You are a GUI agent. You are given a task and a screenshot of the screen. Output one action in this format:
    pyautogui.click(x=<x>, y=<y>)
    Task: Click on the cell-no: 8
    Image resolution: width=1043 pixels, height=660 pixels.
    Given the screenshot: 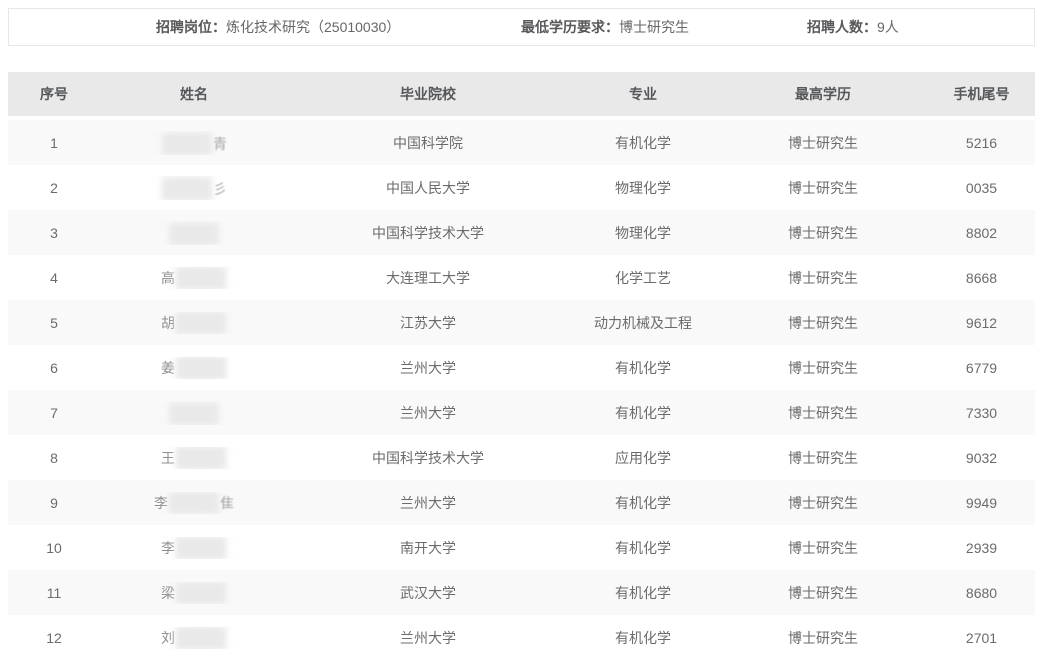 What is the action you would take?
    pyautogui.click(x=54, y=457)
    